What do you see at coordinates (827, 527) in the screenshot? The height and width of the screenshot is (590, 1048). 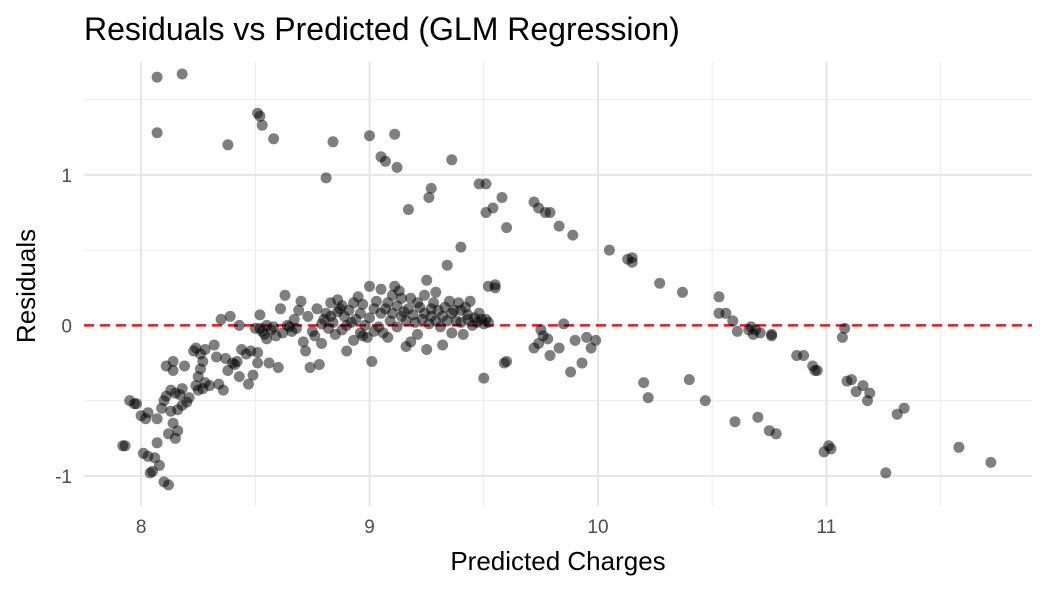 I see `x-tick-label: 11` at bounding box center [827, 527].